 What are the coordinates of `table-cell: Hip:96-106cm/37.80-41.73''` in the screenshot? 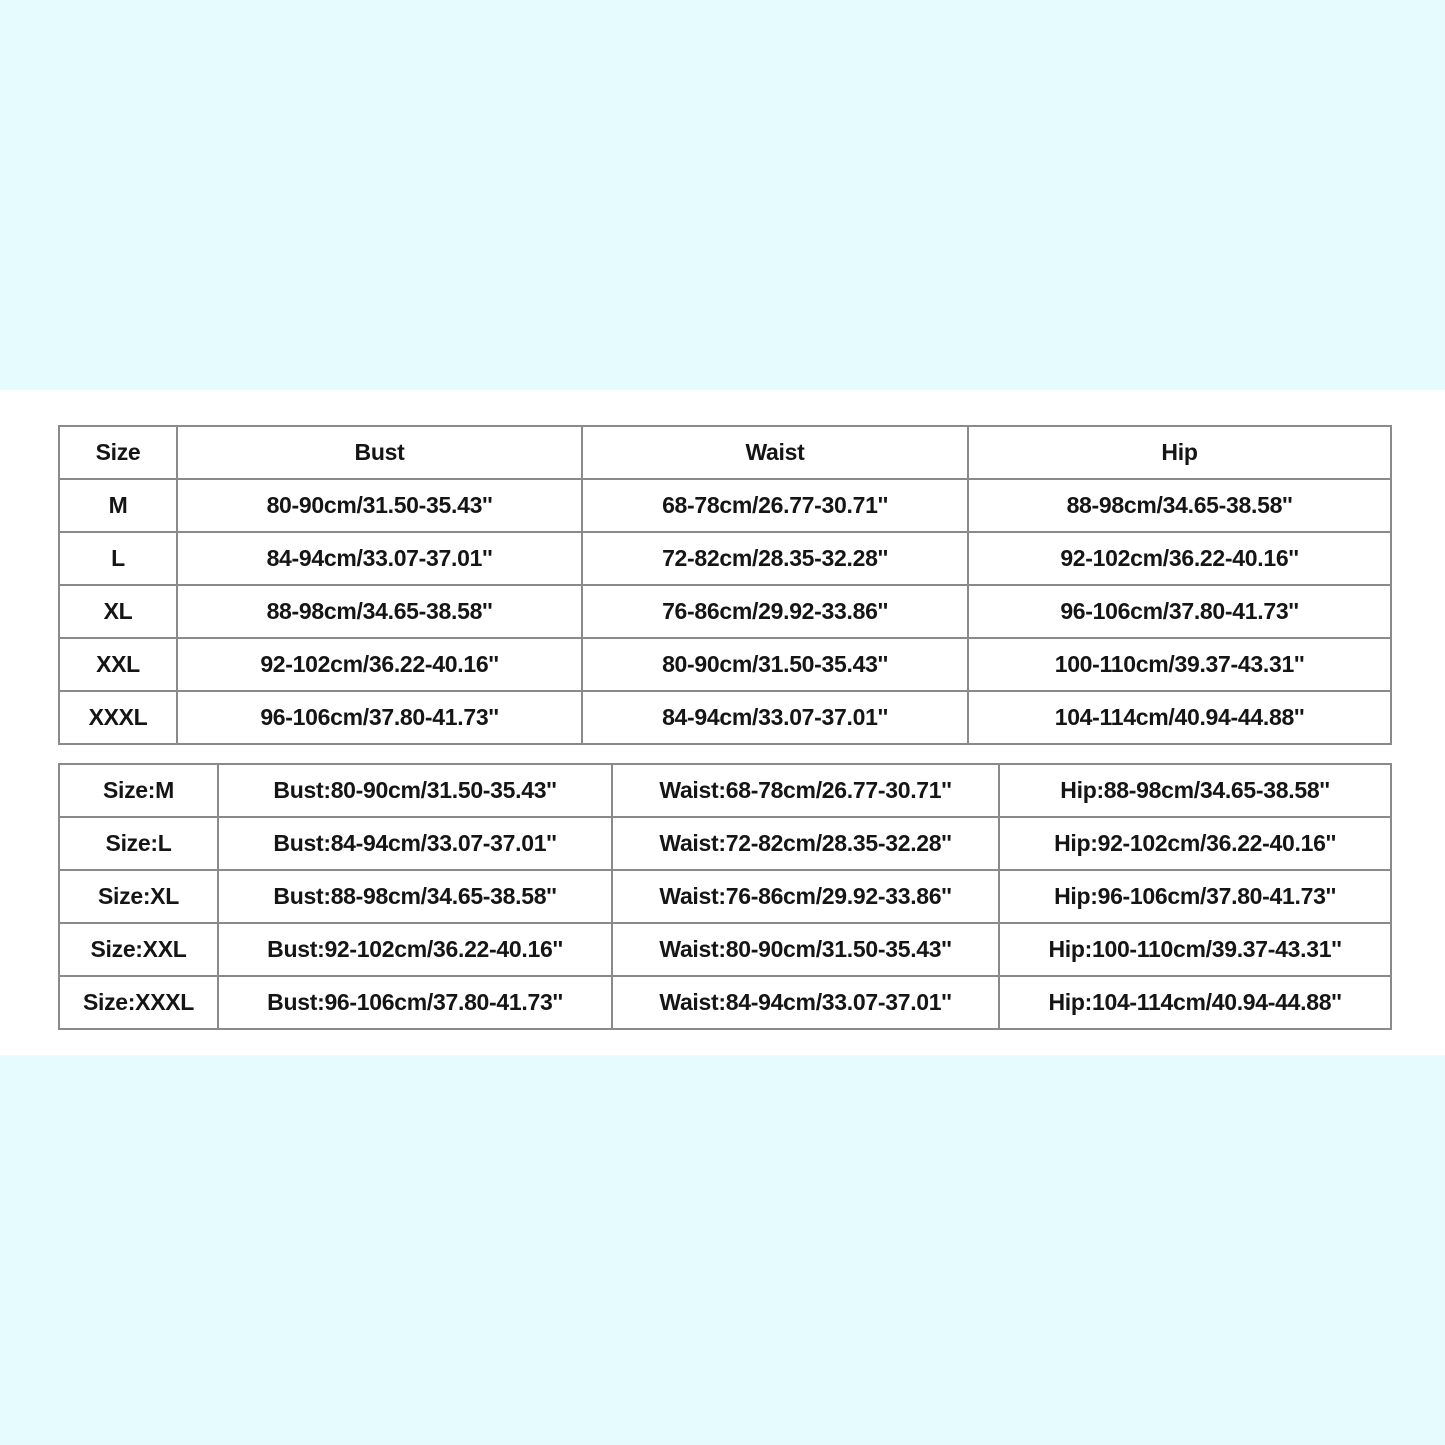 It's located at (1195, 896).